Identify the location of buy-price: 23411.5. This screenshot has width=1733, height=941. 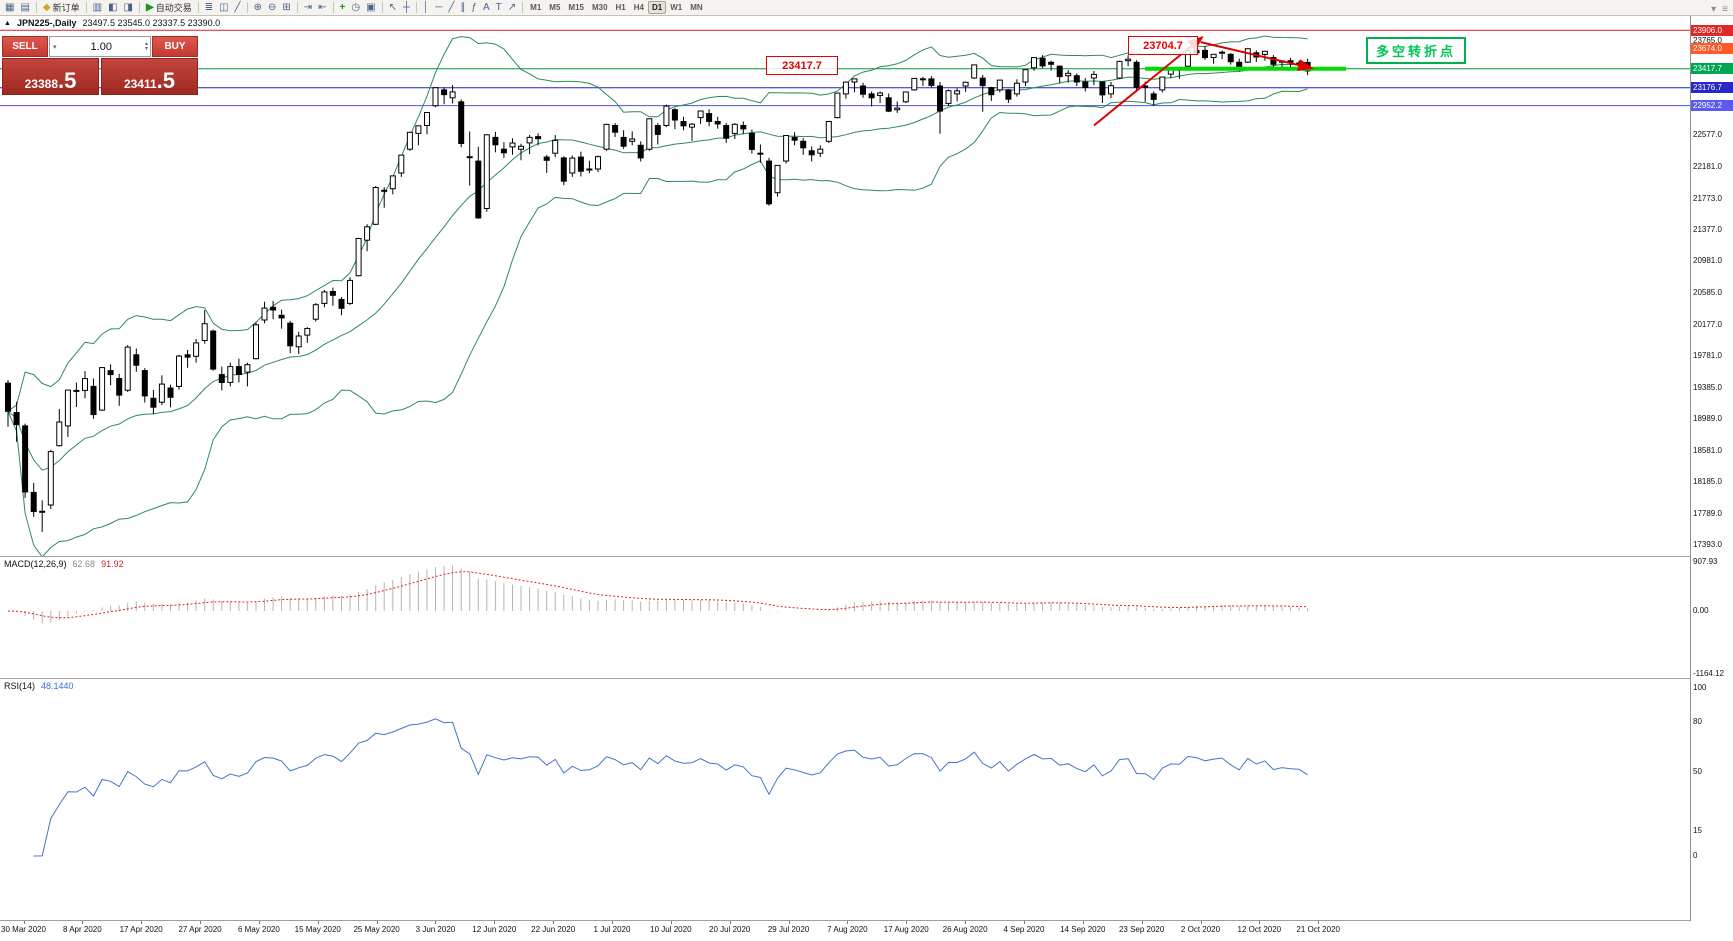
(149, 76).